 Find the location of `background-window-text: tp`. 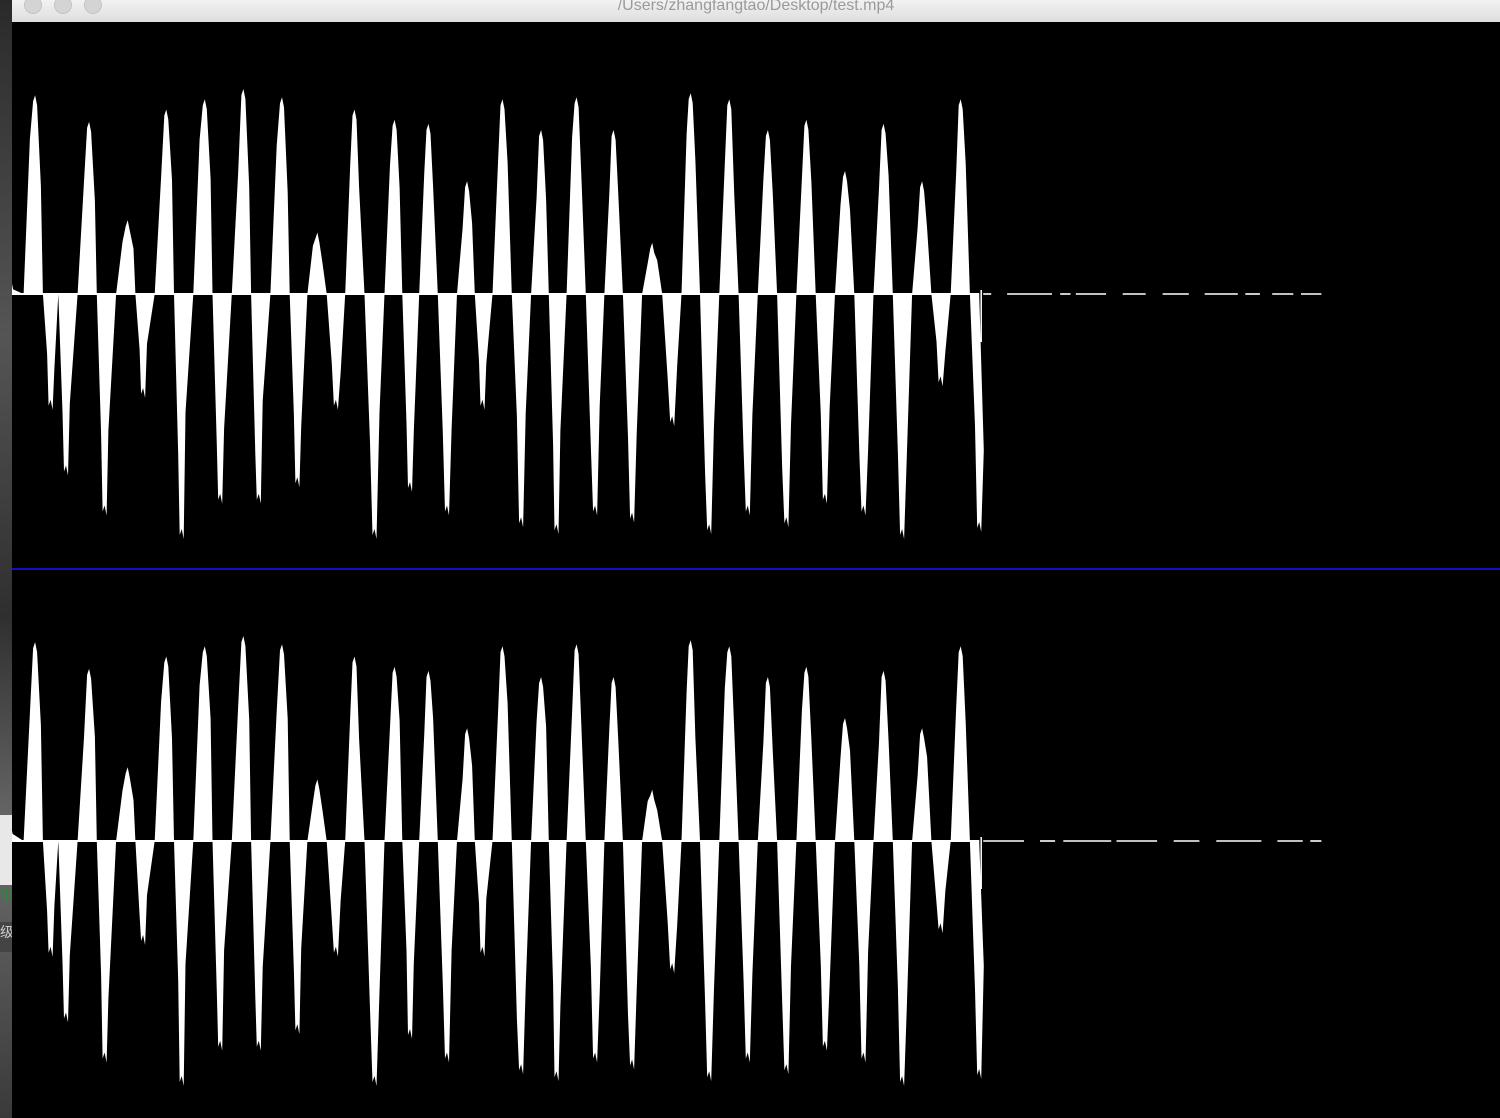

background-window-text: tp is located at coordinates (6, 893).